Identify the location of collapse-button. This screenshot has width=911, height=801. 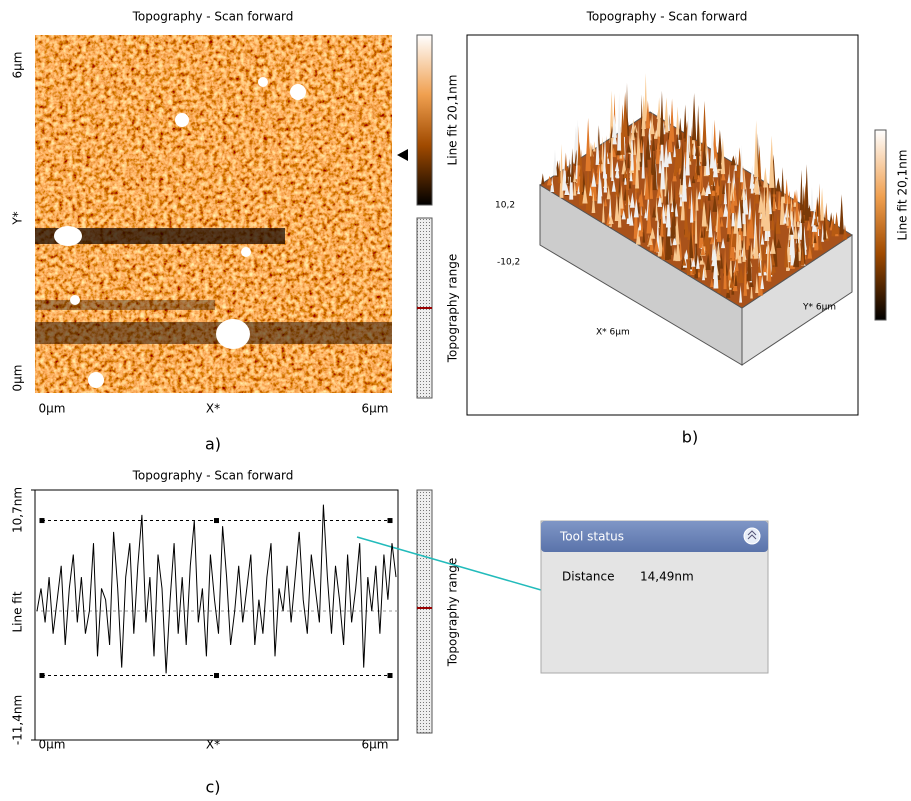
(752, 536).